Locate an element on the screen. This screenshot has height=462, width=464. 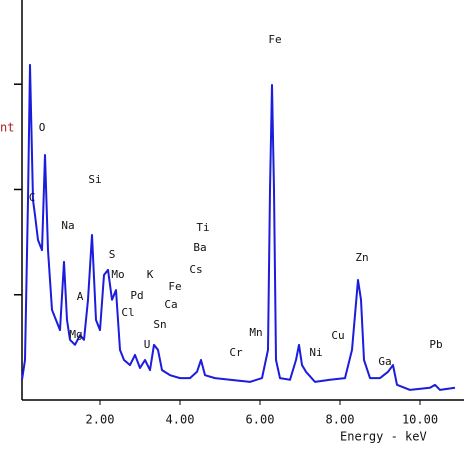
x-tick-label: 8.00 is located at coordinates (340, 420).